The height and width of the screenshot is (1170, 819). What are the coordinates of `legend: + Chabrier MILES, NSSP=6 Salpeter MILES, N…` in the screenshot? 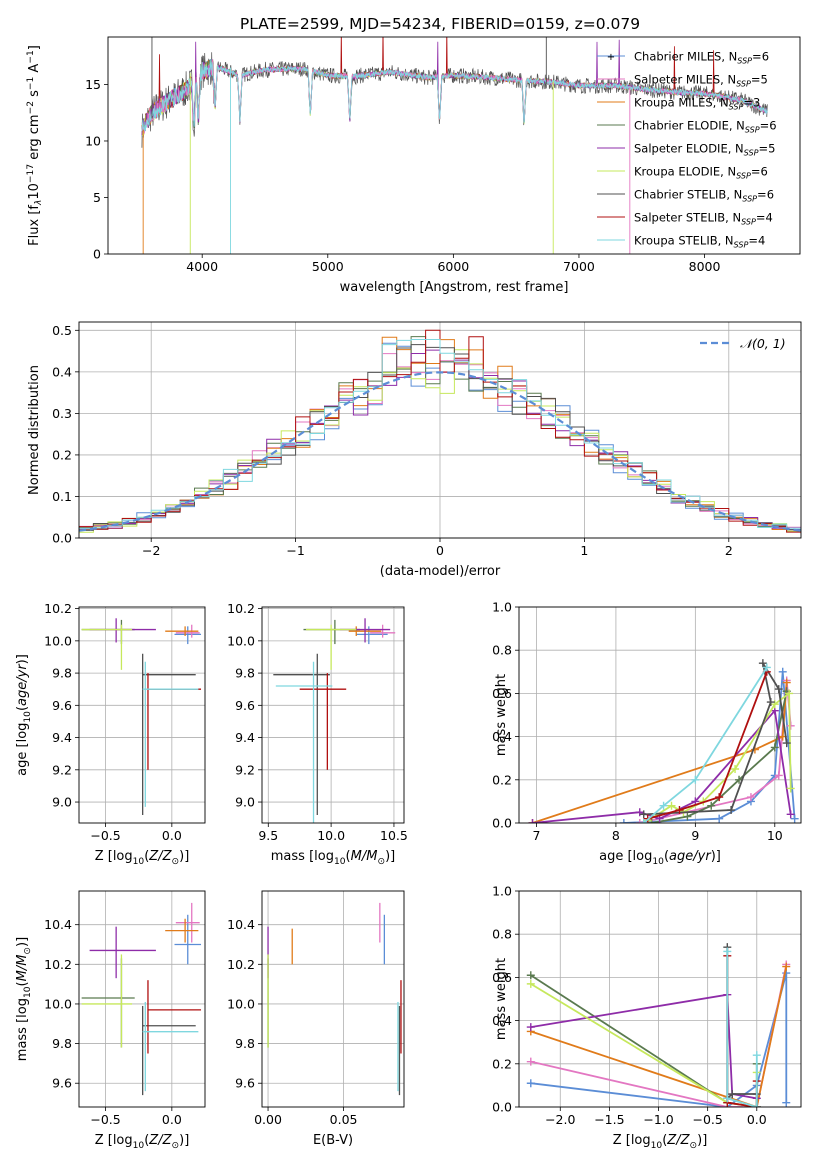 It's located at (687, 150).